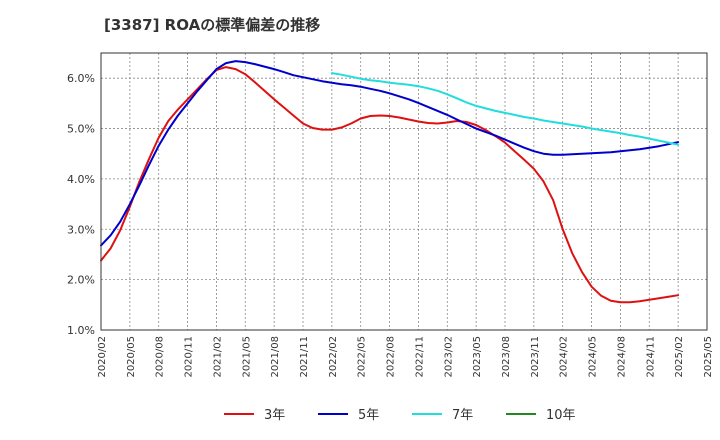  Describe the element at coordinates (448, 357) in the screenshot. I see `x-tick-label: 2023/02` at that location.